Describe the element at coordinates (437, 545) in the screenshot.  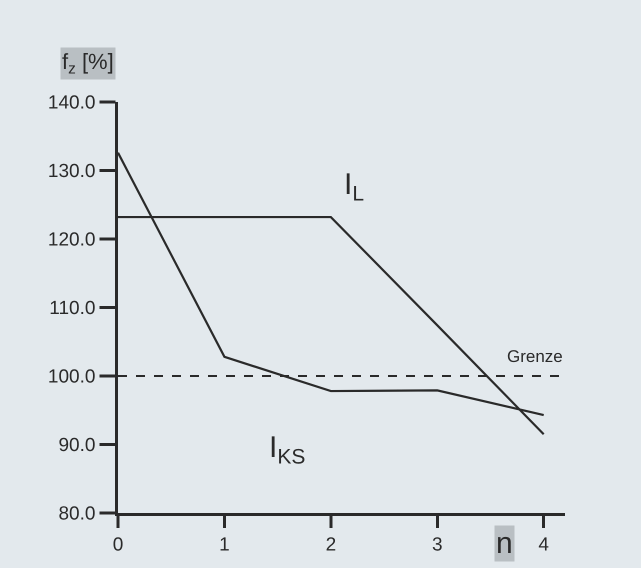
I see `x-tick-label: 3` at that location.